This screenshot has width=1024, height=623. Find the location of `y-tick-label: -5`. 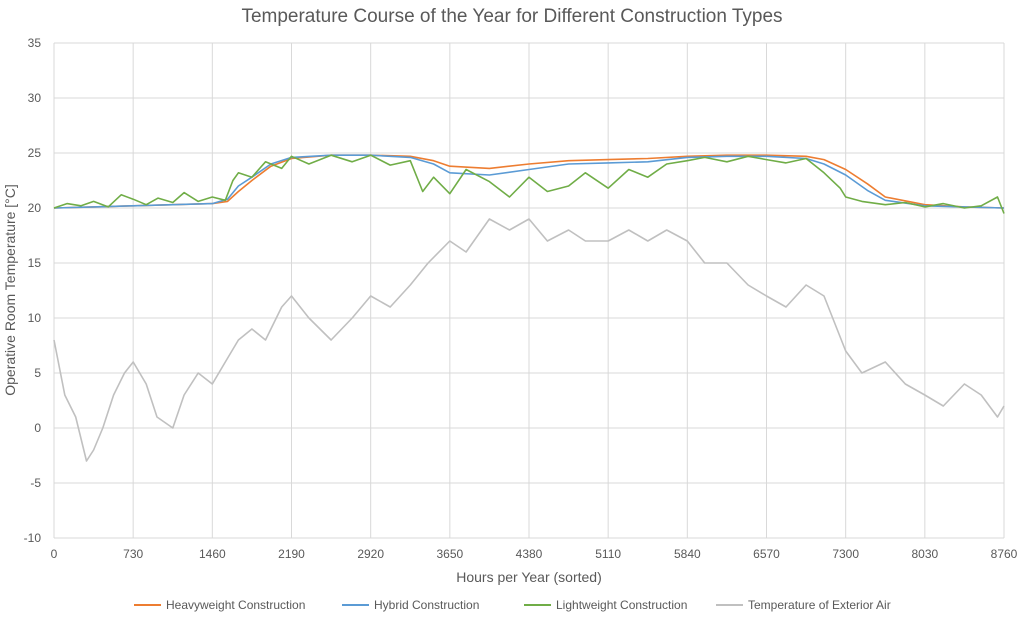

y-tick-label: -5 is located at coordinates (35, 483).